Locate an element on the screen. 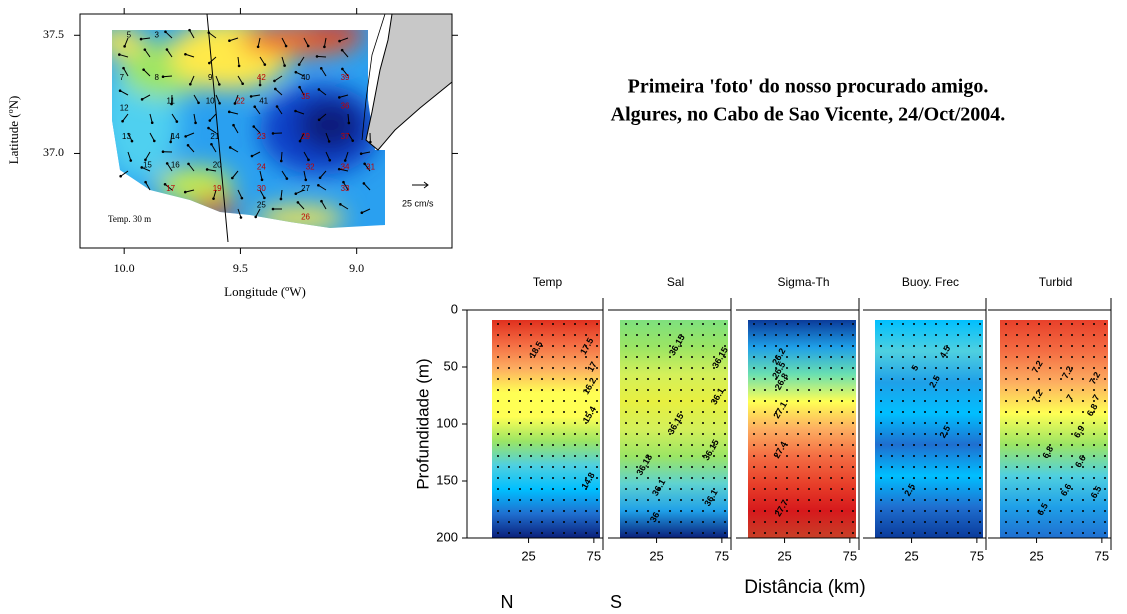 The height and width of the screenshot is (614, 1127). y-tick-label: 0 is located at coordinates (454, 308).